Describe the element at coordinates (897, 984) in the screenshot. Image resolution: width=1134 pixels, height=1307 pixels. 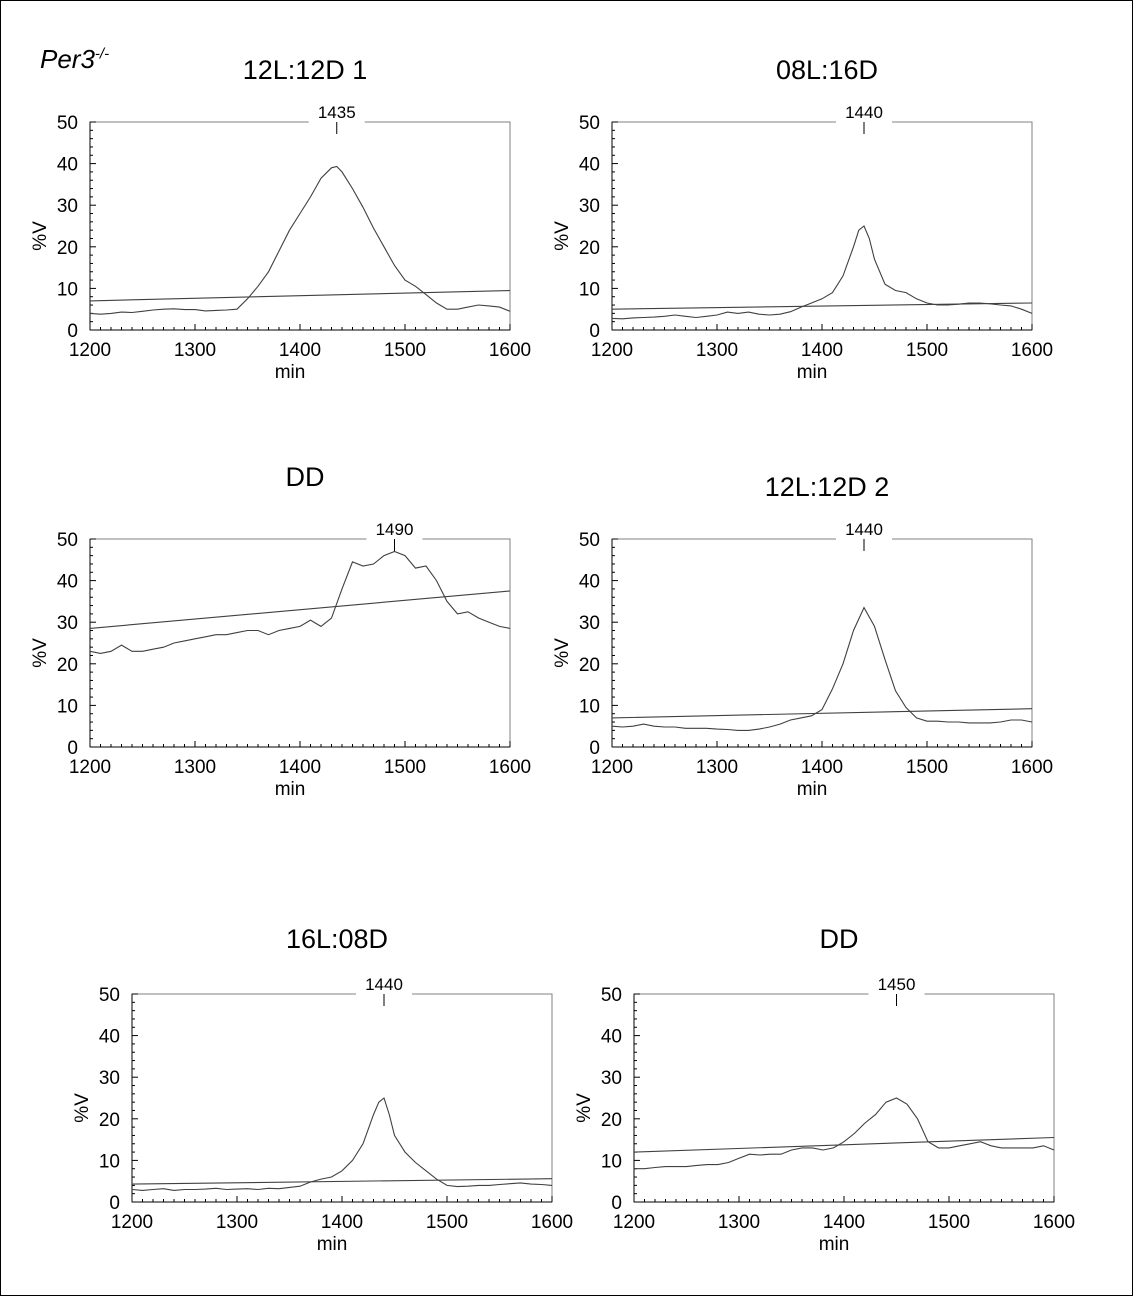
I see `peak-label: 1450` at that location.